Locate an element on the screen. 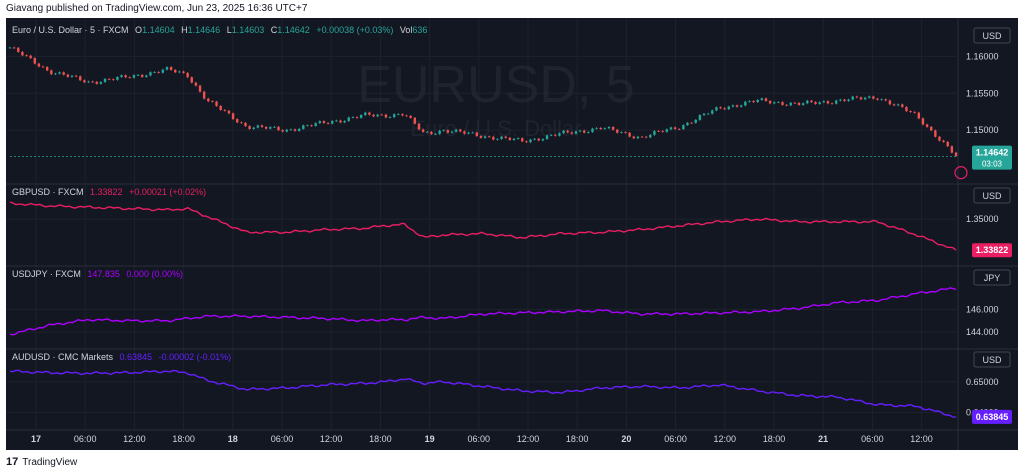 The image size is (1024, 472). watermark-description: Euro / U.S. Dollar is located at coordinates (495, 128).